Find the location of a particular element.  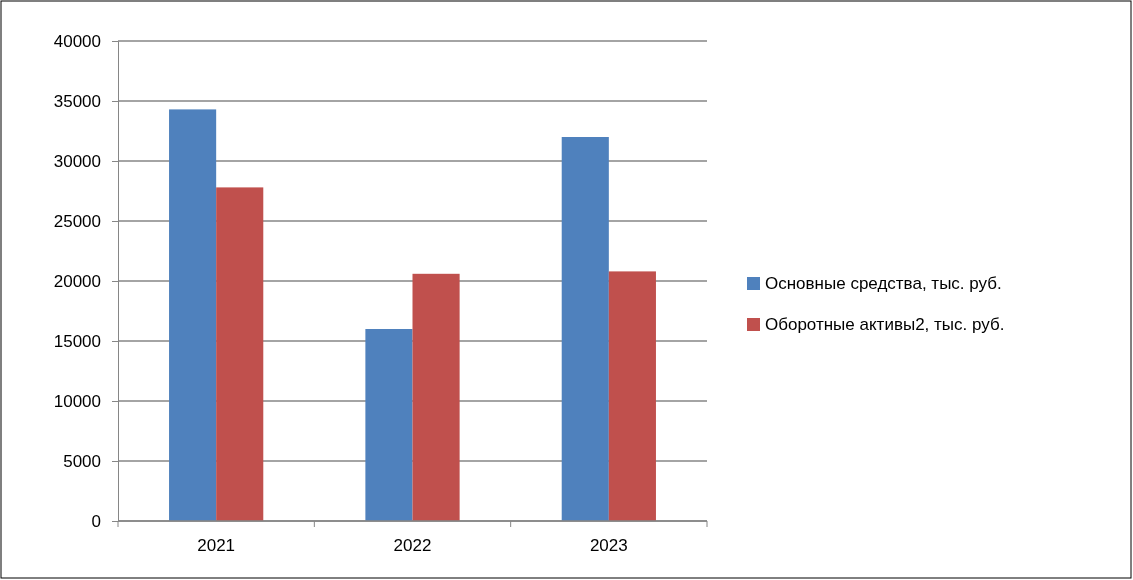

x-tick-label: 2021 is located at coordinates (216, 545).